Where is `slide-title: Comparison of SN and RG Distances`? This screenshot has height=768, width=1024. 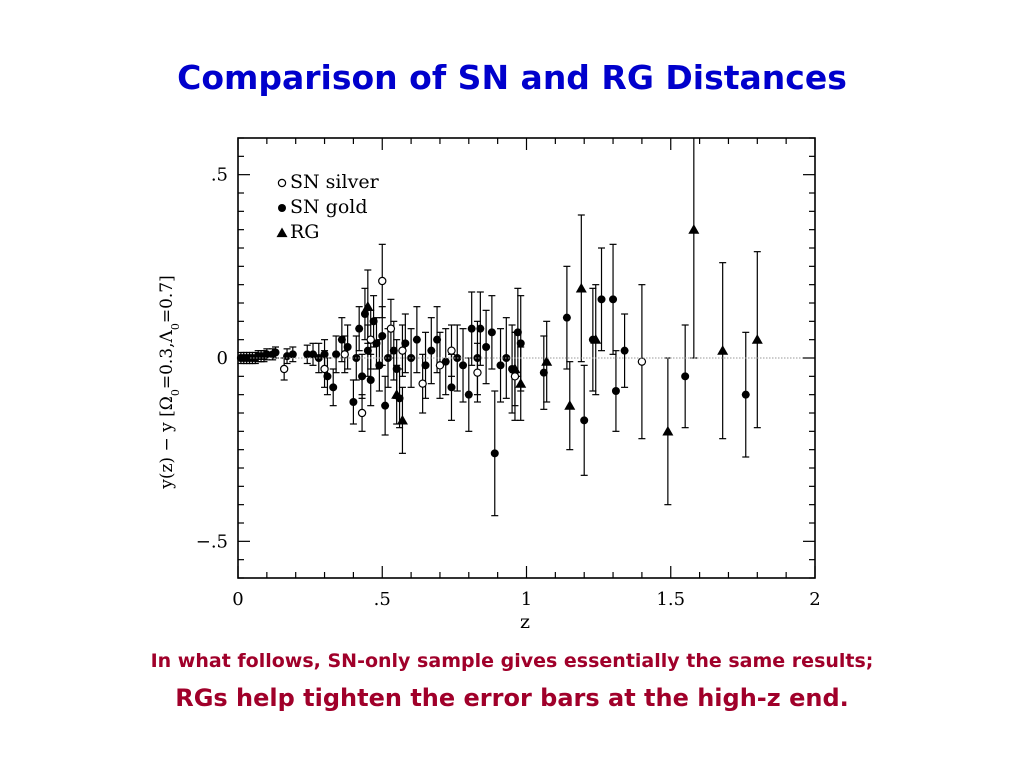 slide-title: Comparison of SN and RG Distances is located at coordinates (512, 77).